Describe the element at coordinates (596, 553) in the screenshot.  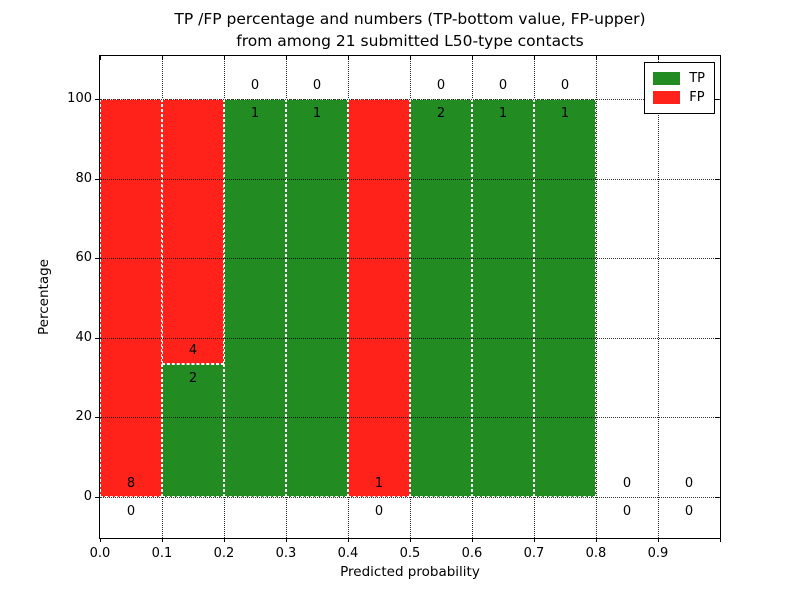
I see `x-tick-label: 0.8` at that location.